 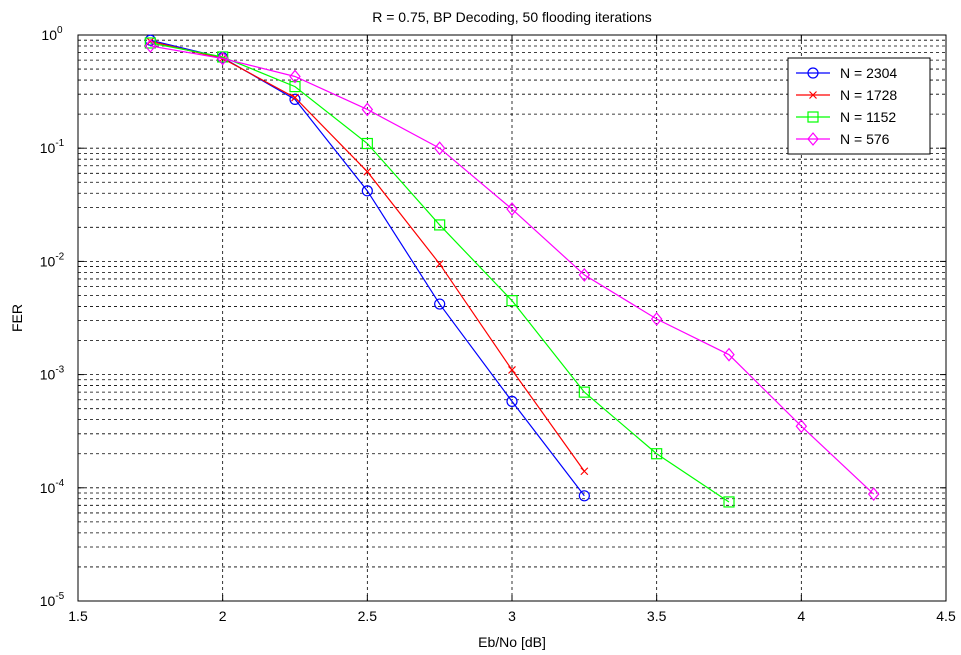 I want to click on x-tick-label: 2.5, so click(x=368, y=616).